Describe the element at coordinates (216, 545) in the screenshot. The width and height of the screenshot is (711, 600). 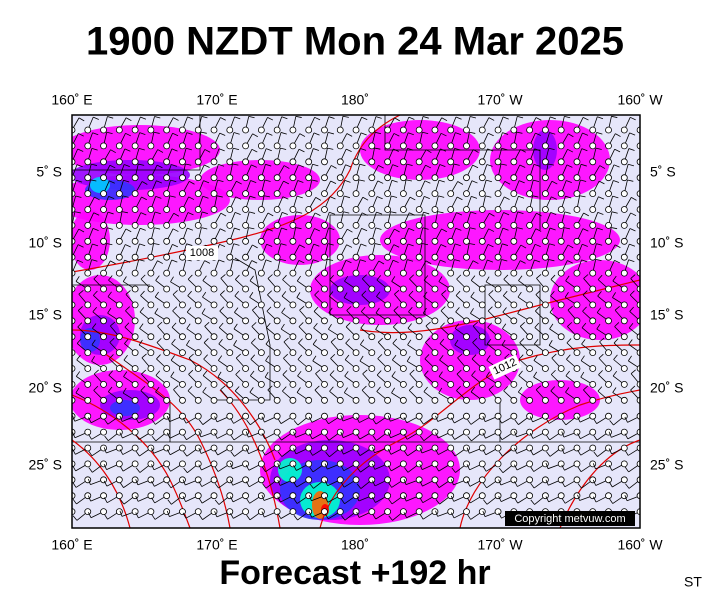
I see `lon-label: 170˚ E` at that location.